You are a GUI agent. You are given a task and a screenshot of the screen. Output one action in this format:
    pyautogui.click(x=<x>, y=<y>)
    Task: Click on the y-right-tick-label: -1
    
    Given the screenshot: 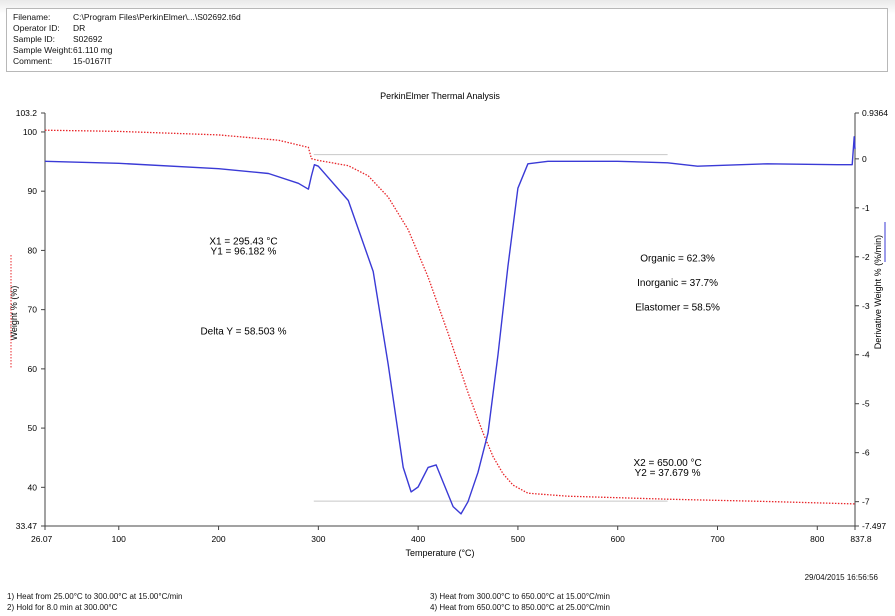 What is the action you would take?
    pyautogui.click(x=866, y=208)
    